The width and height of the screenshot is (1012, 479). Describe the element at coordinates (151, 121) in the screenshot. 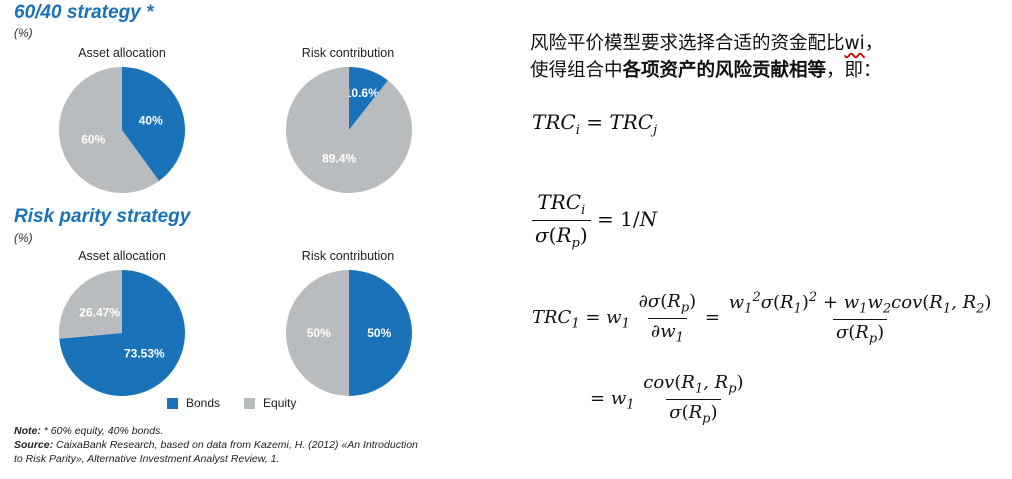

I see `pie-label-bonds: 40%` at that location.